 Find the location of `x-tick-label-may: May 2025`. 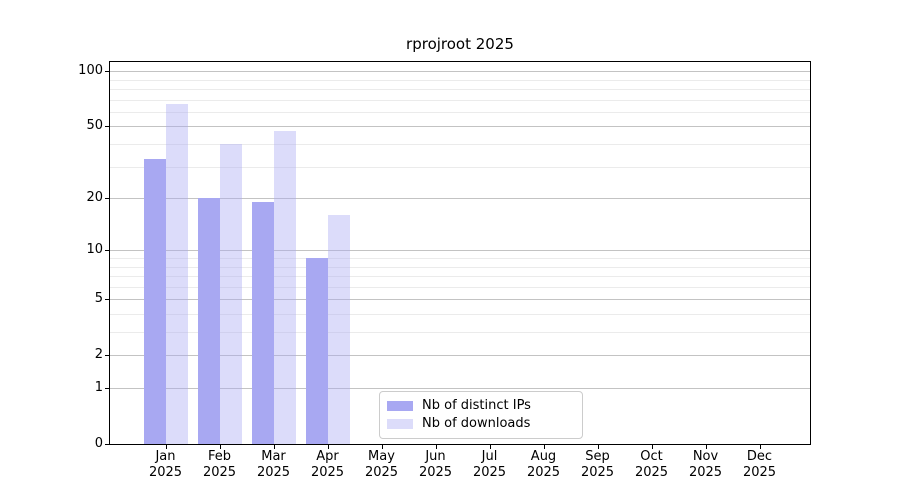

x-tick-label-may: May 2025 is located at coordinates (381, 464).